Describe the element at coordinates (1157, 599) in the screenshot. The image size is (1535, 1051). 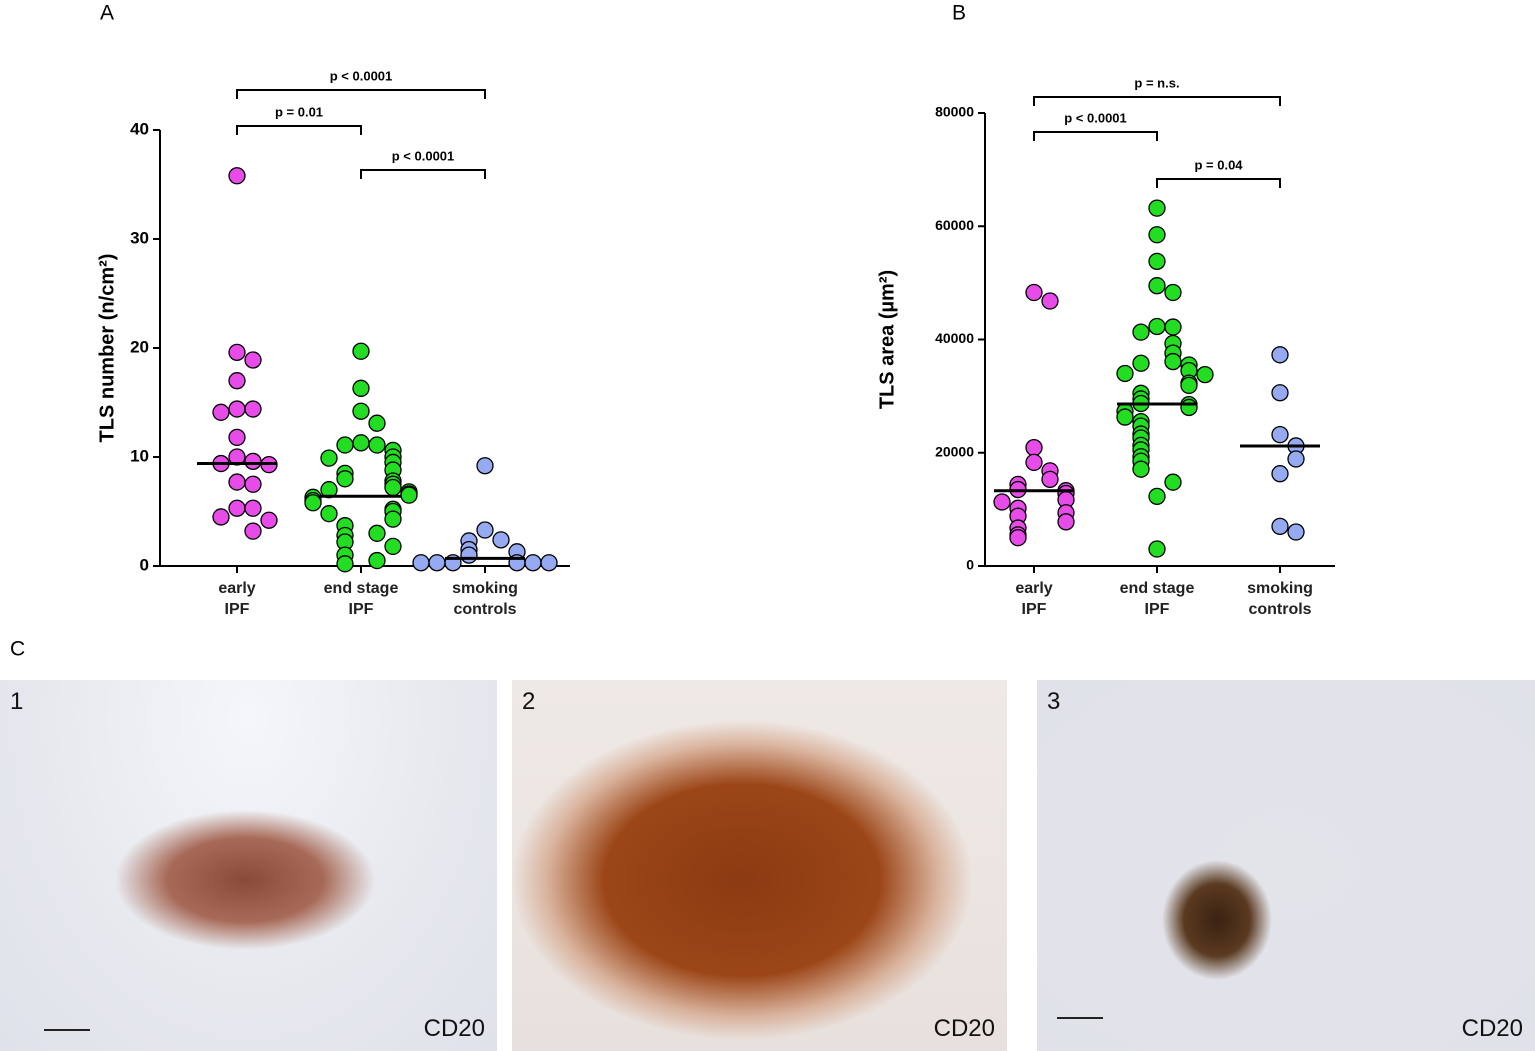
I see `x-tick-label: end stage IPF` at that location.